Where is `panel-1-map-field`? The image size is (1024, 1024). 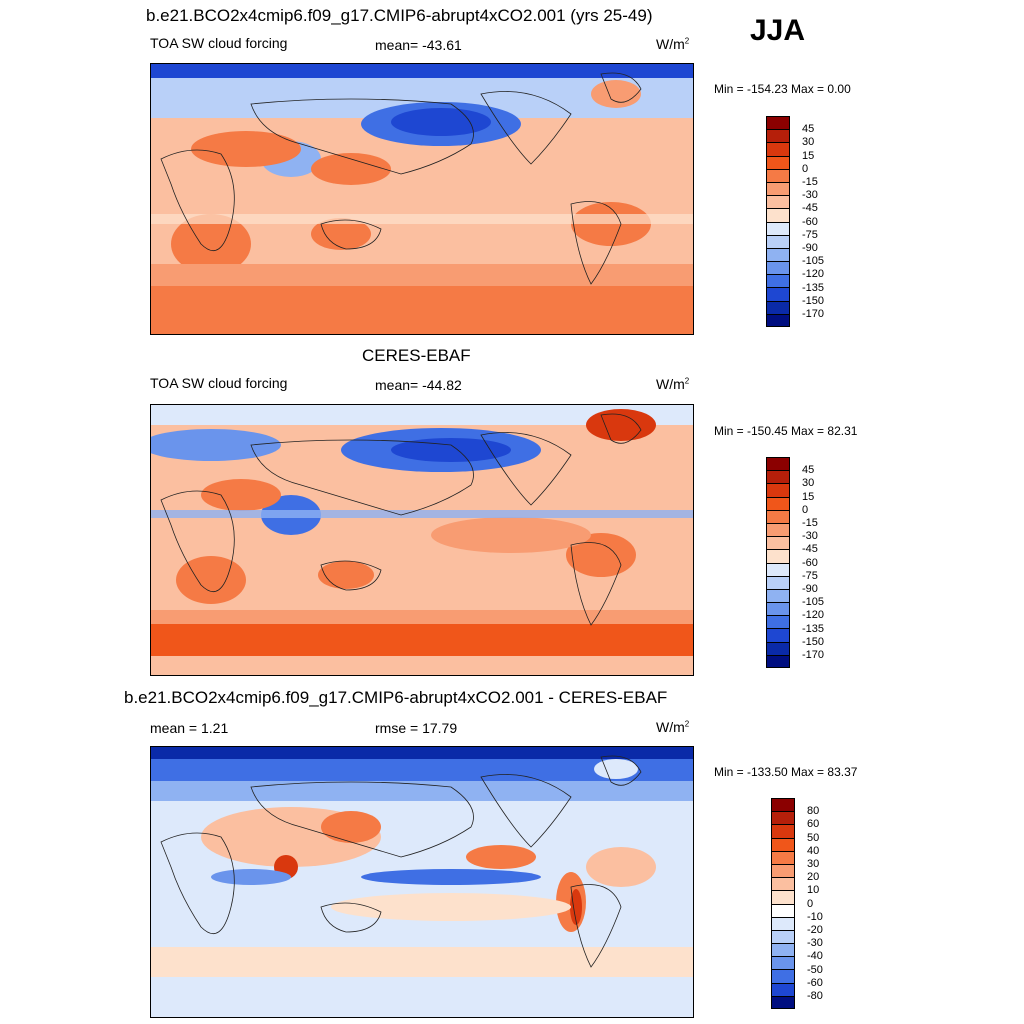
panel-1-map-field is located at coordinates (422, 199).